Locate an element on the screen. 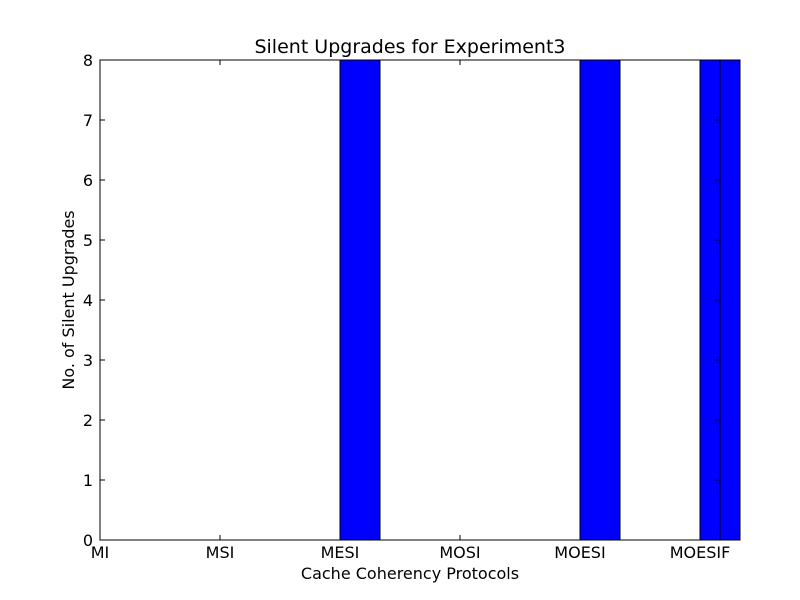 The width and height of the screenshot is (800, 600). x-axis-label: Cache Coherency Protocols is located at coordinates (410, 573).